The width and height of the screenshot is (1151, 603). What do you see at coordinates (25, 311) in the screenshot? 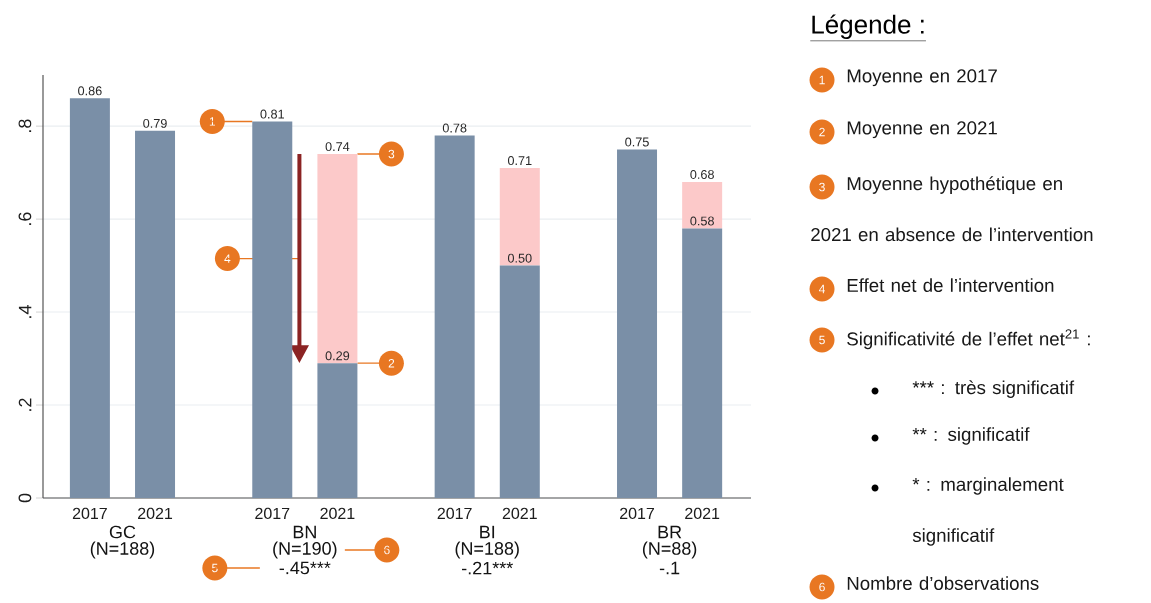
I see `y-tick-label: .4` at bounding box center [25, 311].